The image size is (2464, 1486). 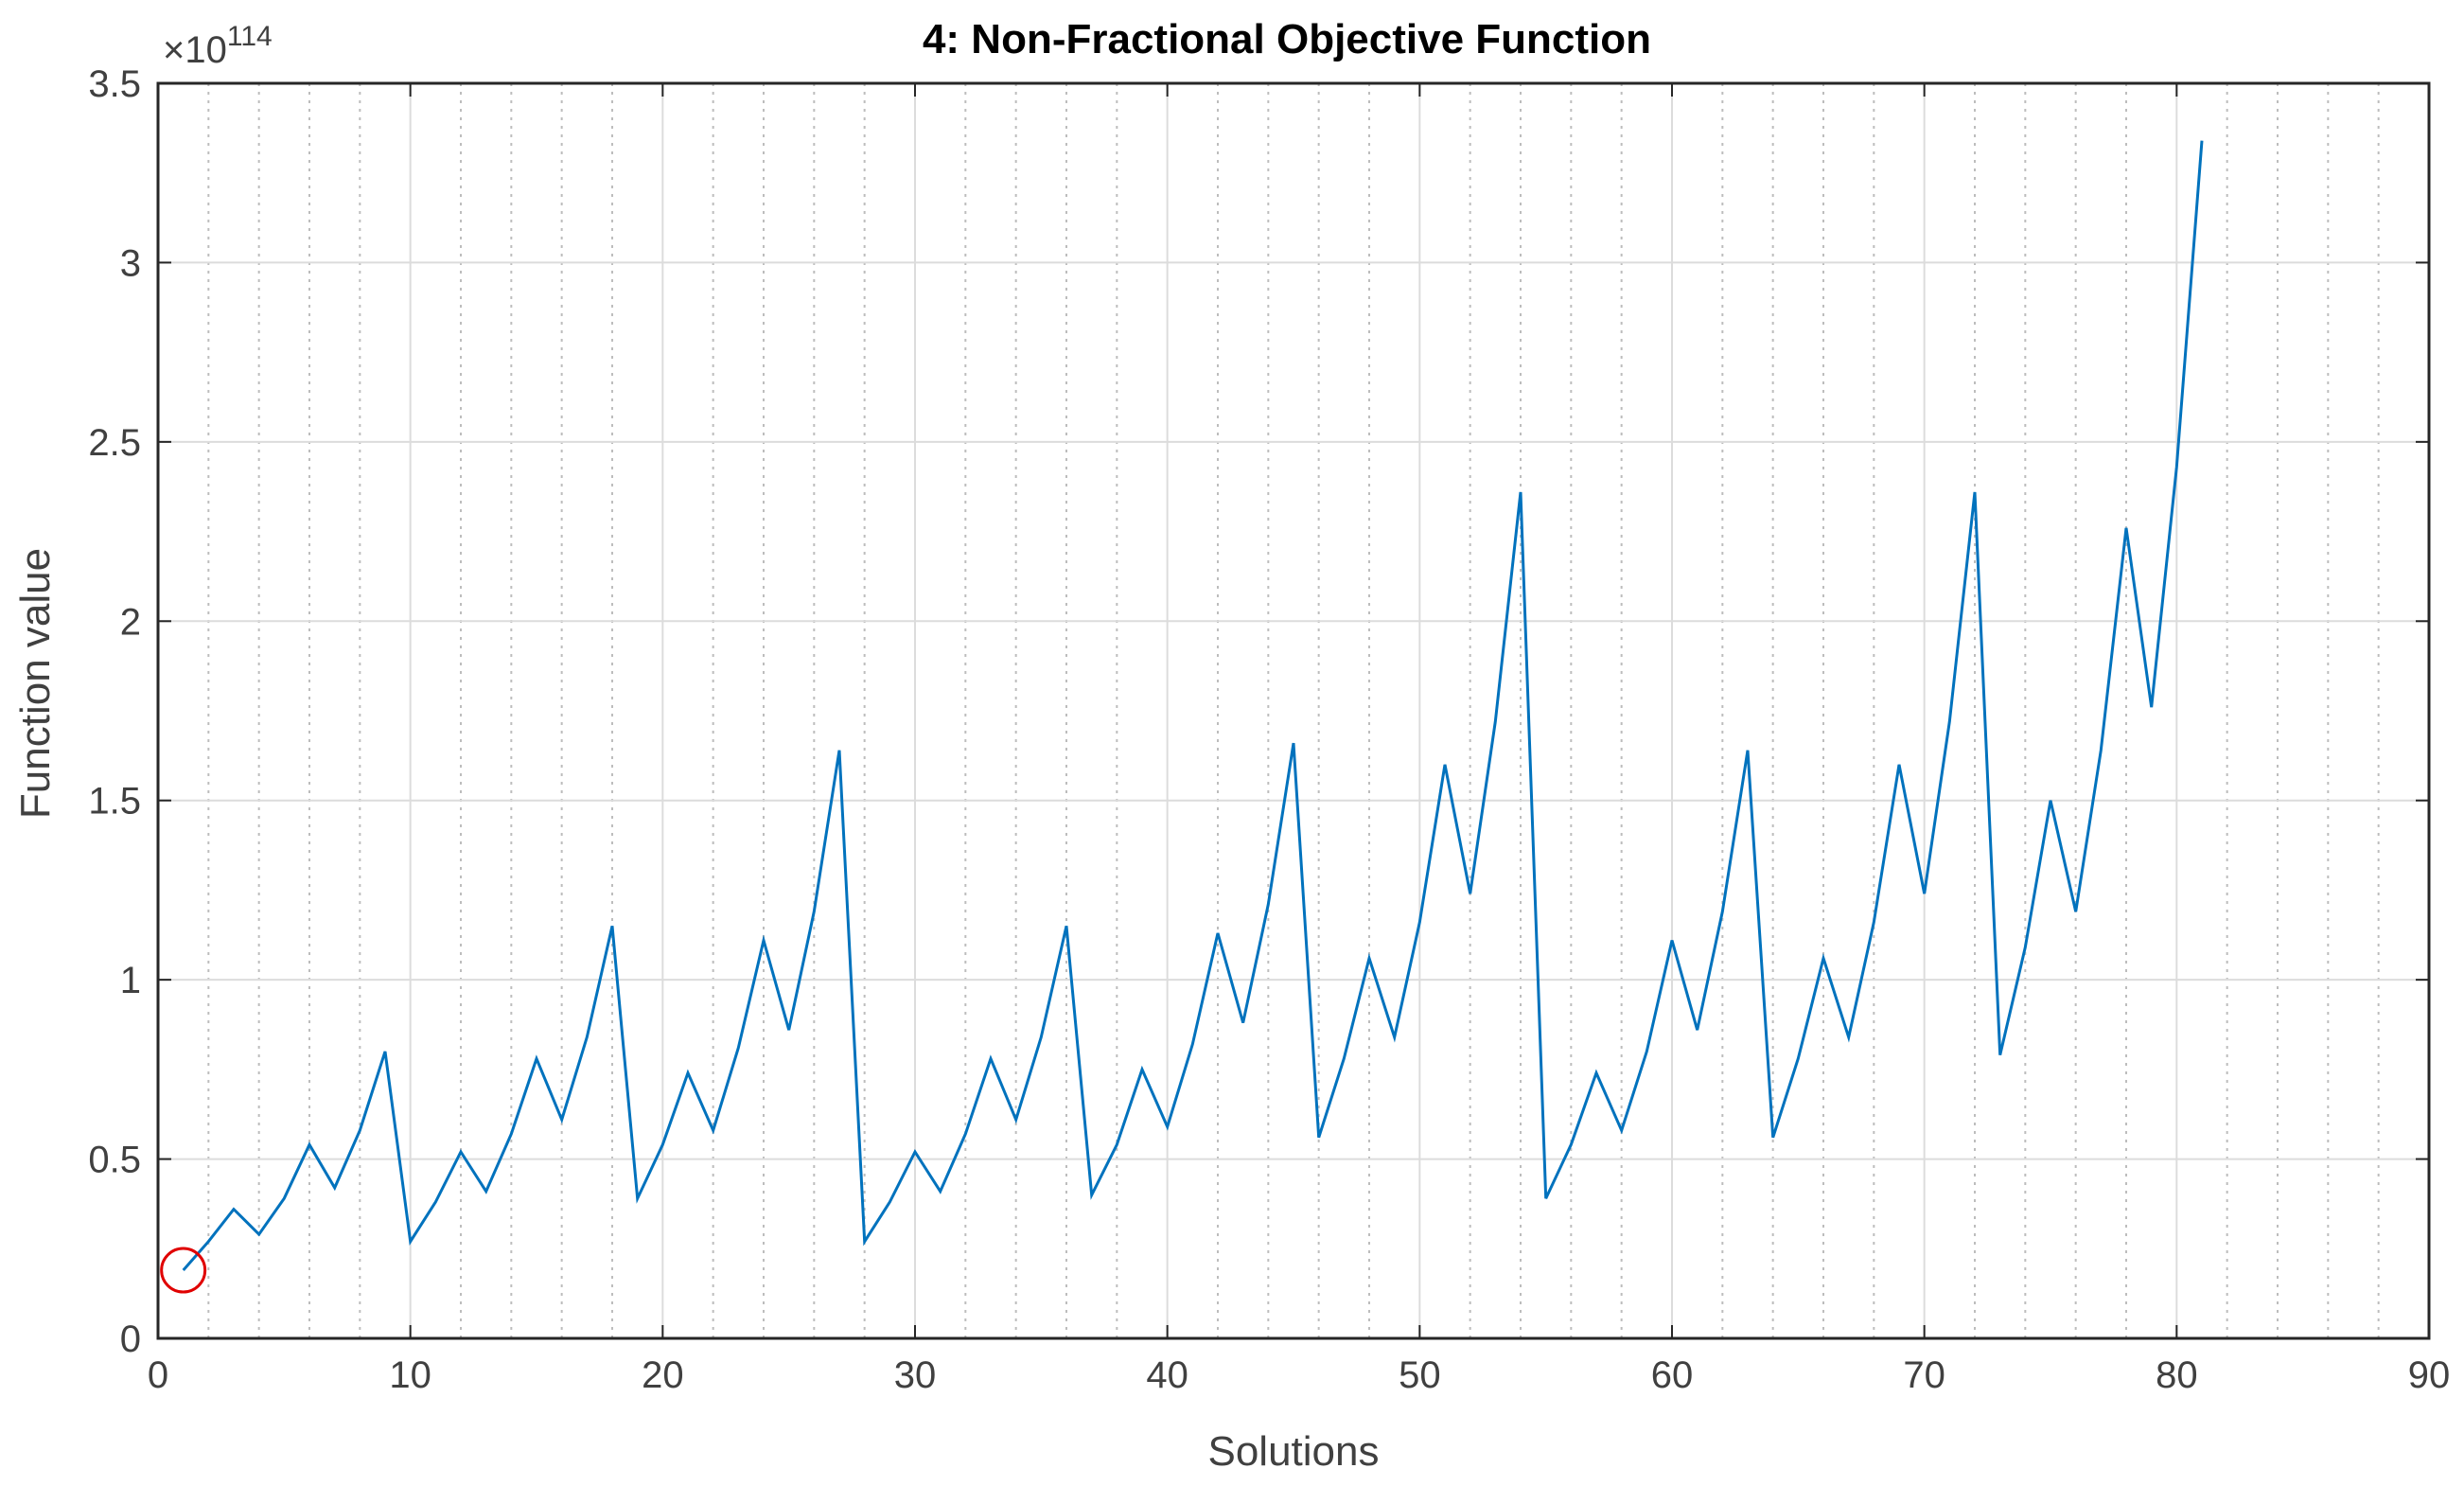 I want to click on x-tick-label: 30, so click(x=916, y=1375).